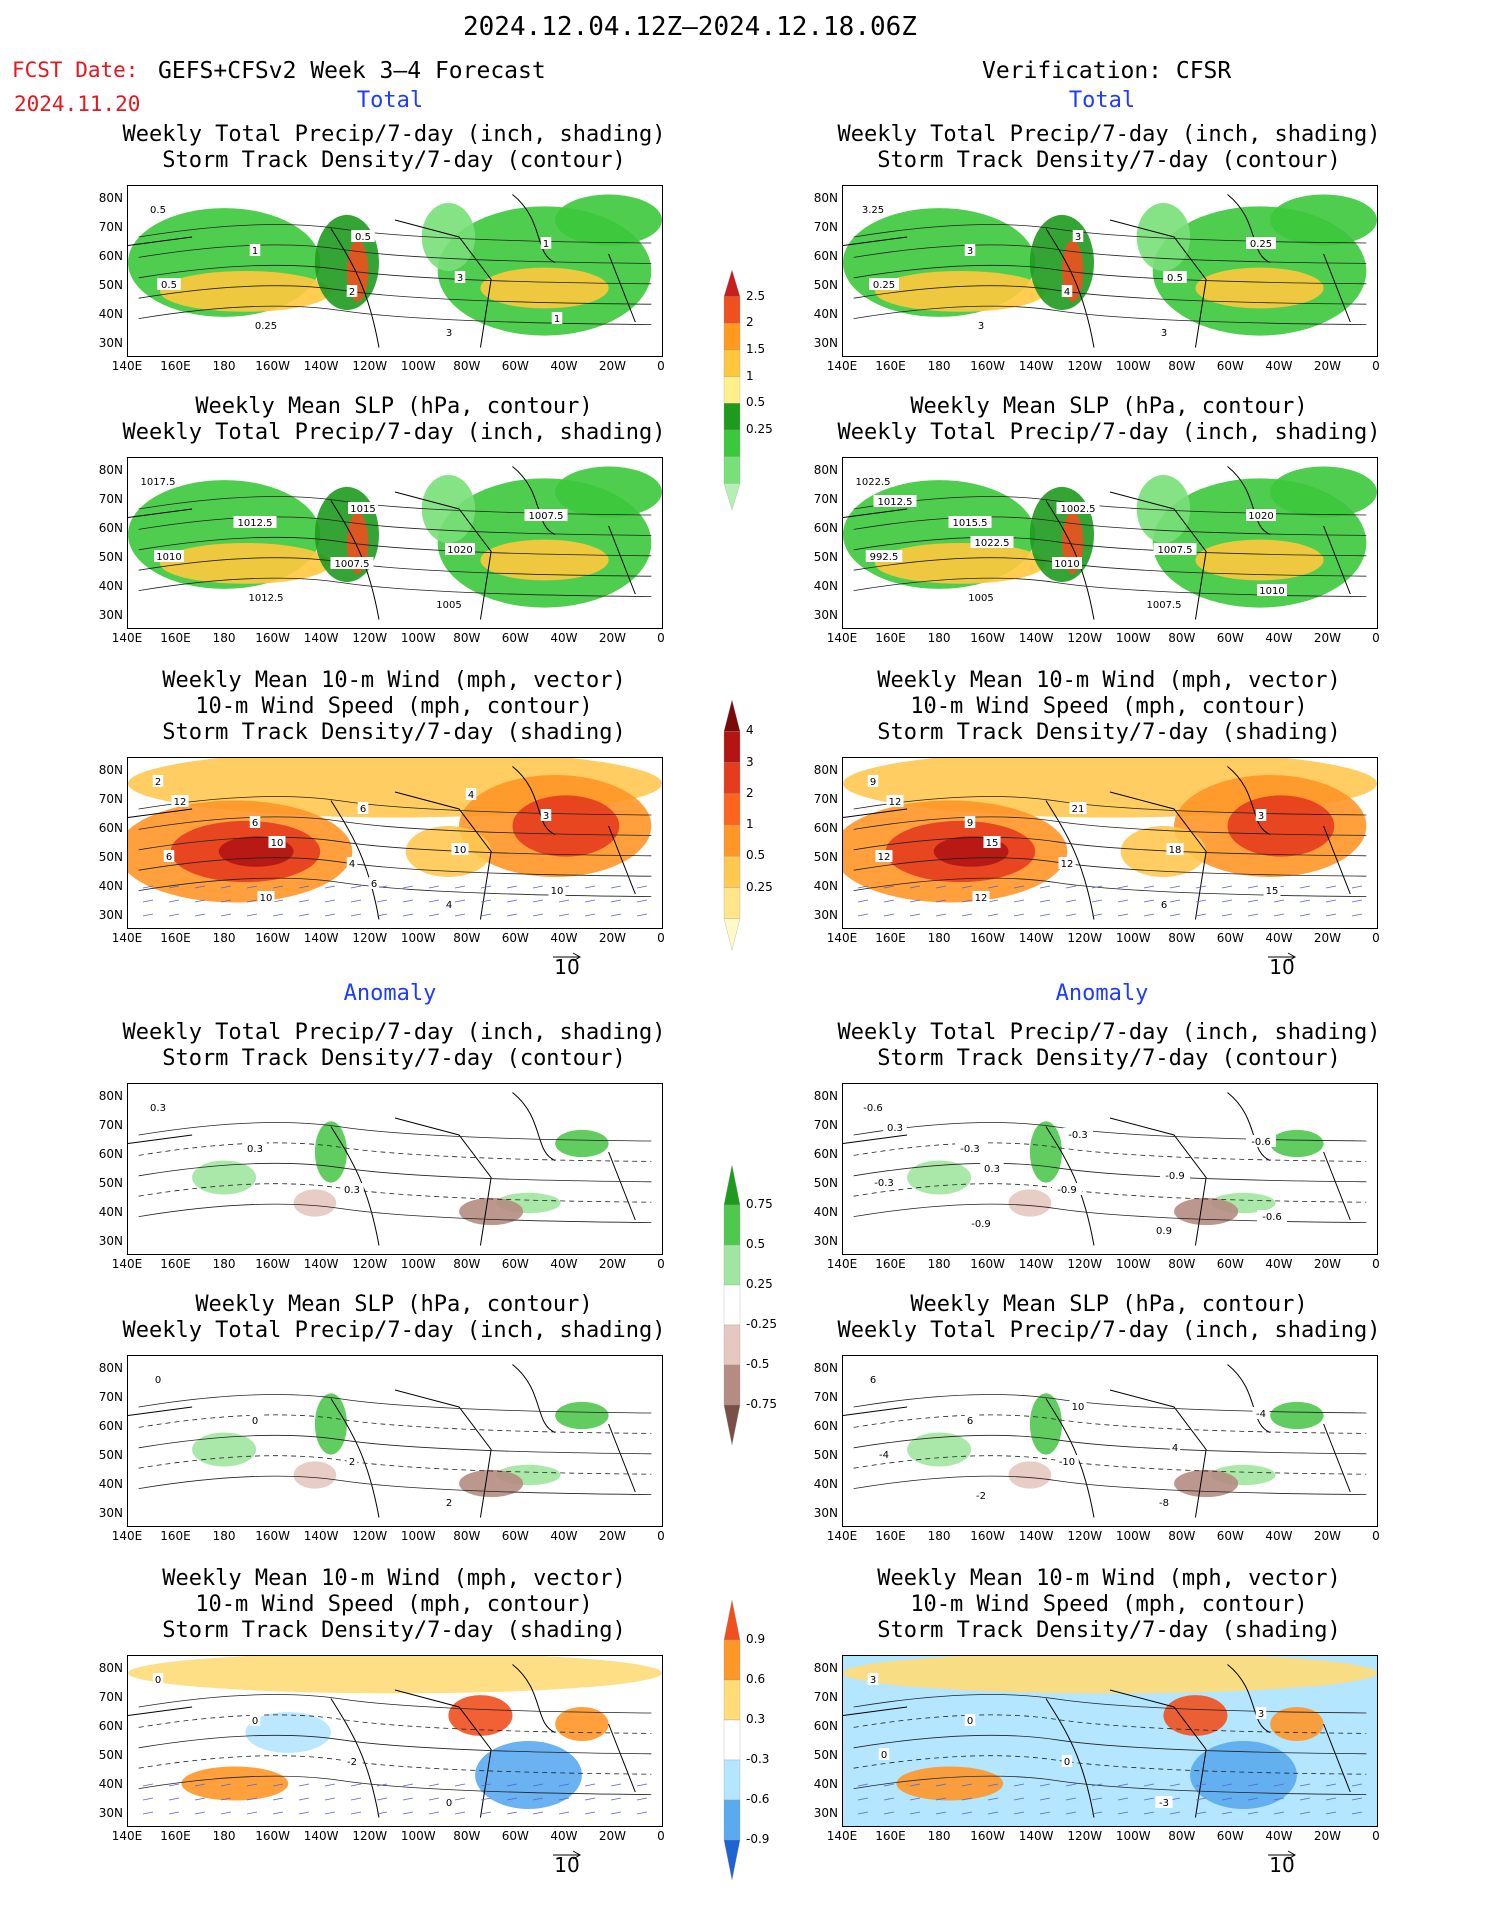 Image resolution: width=1487 pixels, height=1925 pixels. I want to click on p3-xtick: 160W, so click(273, 638).